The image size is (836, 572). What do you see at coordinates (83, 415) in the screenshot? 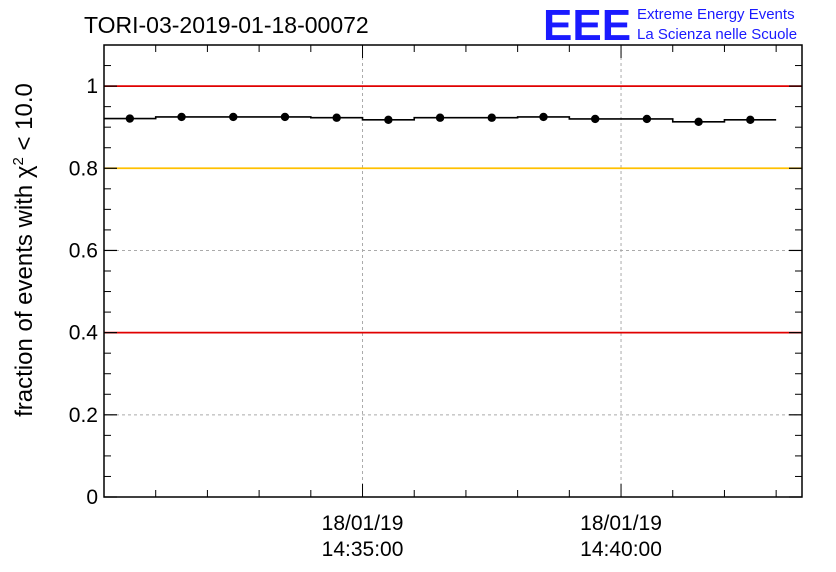
I see `y-tick-label-1: 0.2` at bounding box center [83, 415].